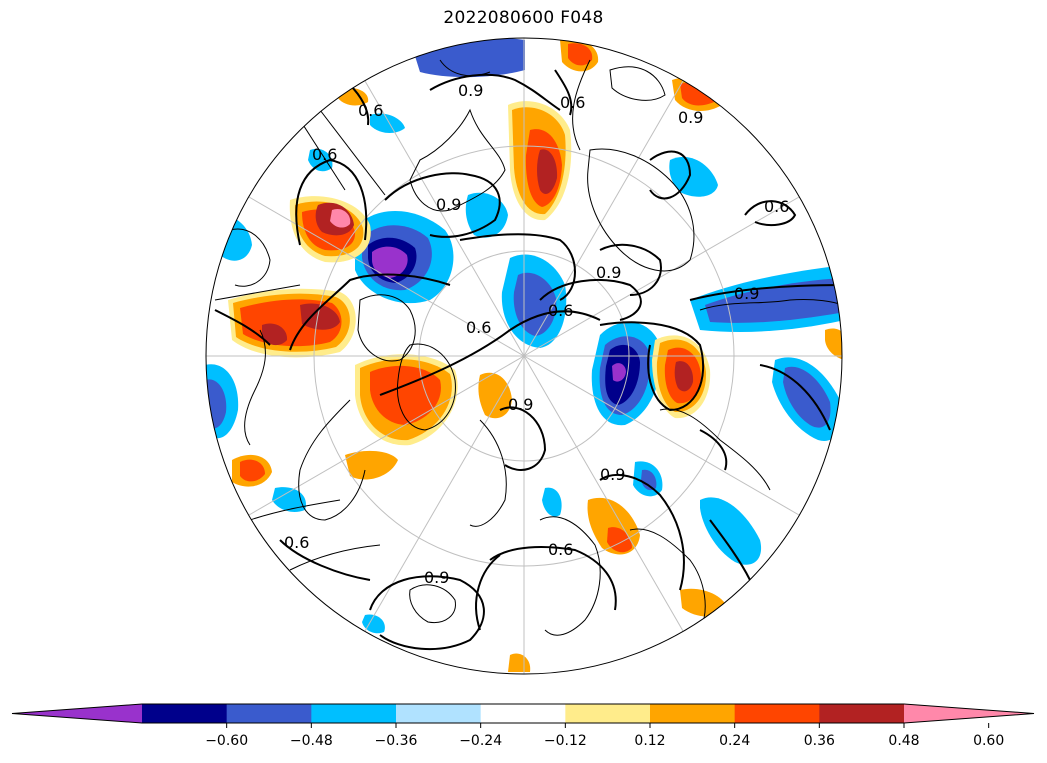 The width and height of the screenshot is (1047, 763). I want to click on colorbar-tick-label: −0.24, so click(480, 741).